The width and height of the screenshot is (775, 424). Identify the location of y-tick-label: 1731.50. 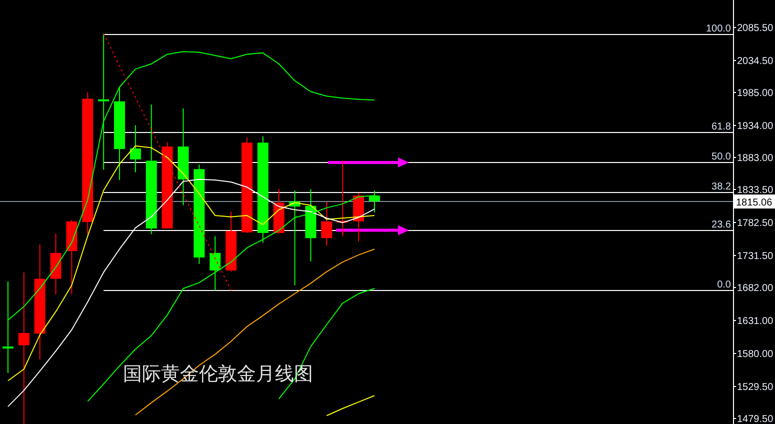
(755, 256).